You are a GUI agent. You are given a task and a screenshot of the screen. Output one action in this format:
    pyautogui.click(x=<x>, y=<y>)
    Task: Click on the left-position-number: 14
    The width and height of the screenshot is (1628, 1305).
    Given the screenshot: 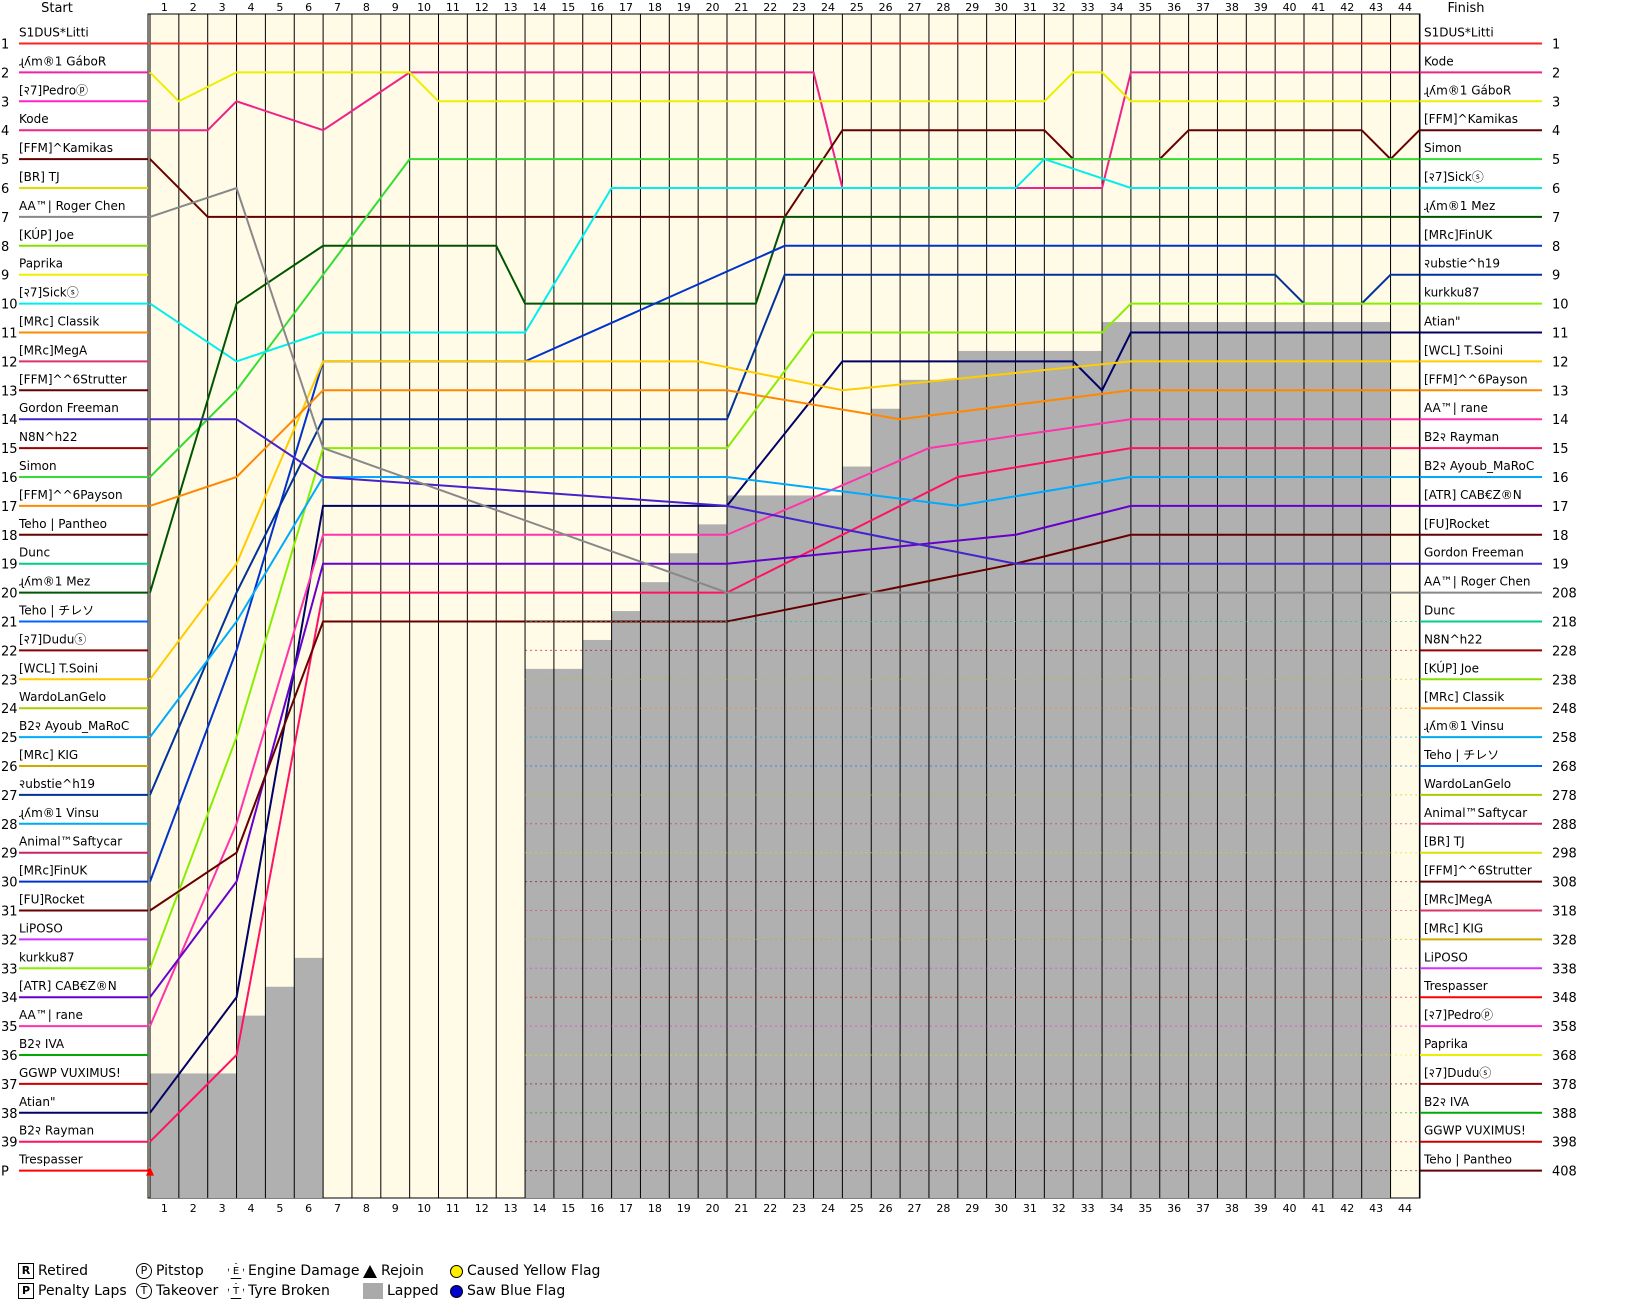 What is the action you would take?
    pyautogui.click(x=9, y=420)
    